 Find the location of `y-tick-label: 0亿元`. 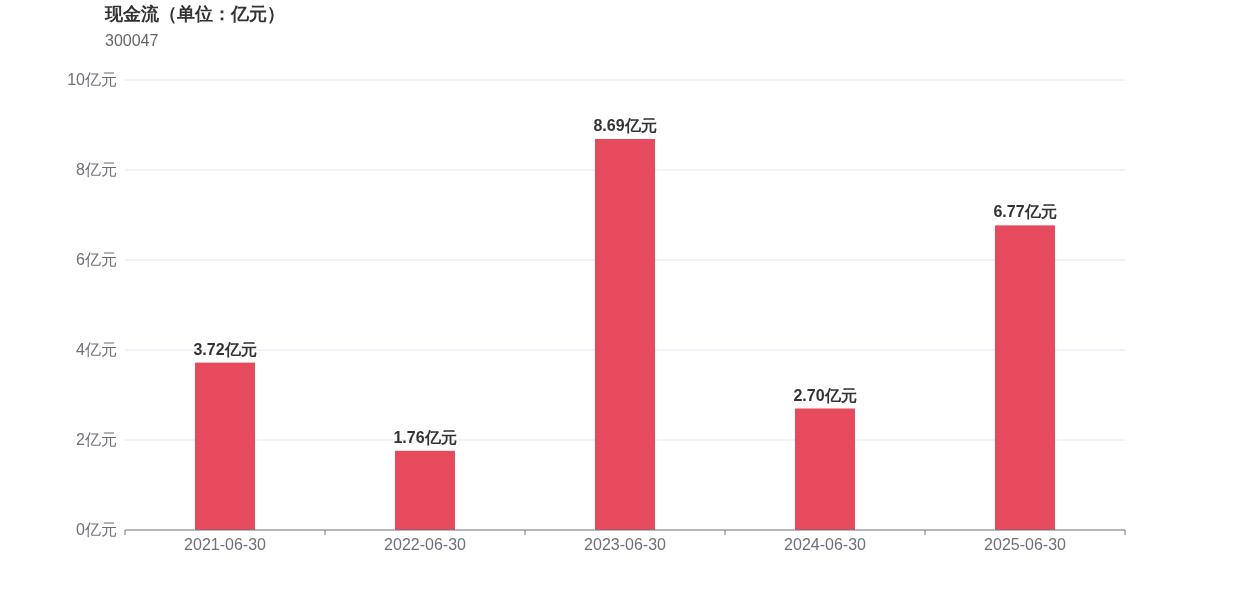

y-tick-label: 0亿元 is located at coordinates (96, 529).